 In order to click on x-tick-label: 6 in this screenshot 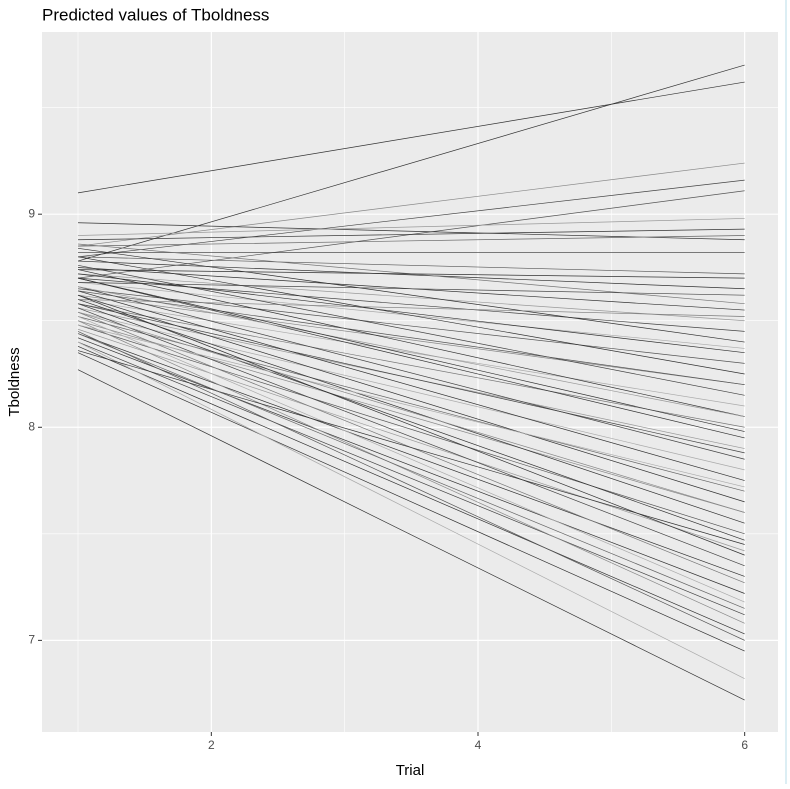, I will do `click(744, 745)`.